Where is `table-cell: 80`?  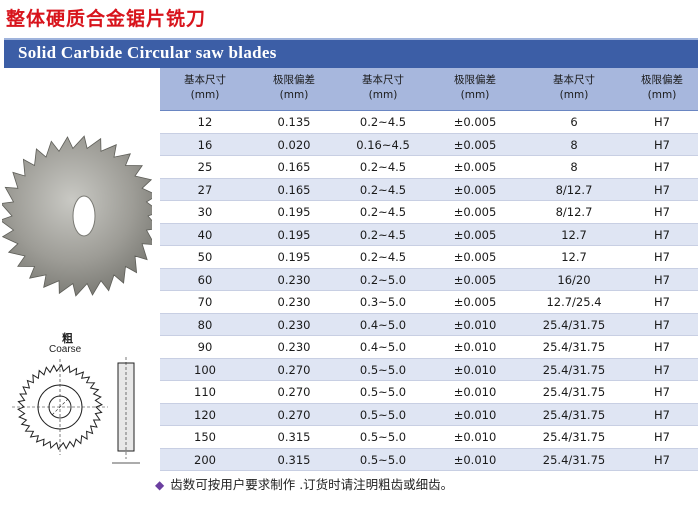
table-cell: 80 is located at coordinates (205, 324).